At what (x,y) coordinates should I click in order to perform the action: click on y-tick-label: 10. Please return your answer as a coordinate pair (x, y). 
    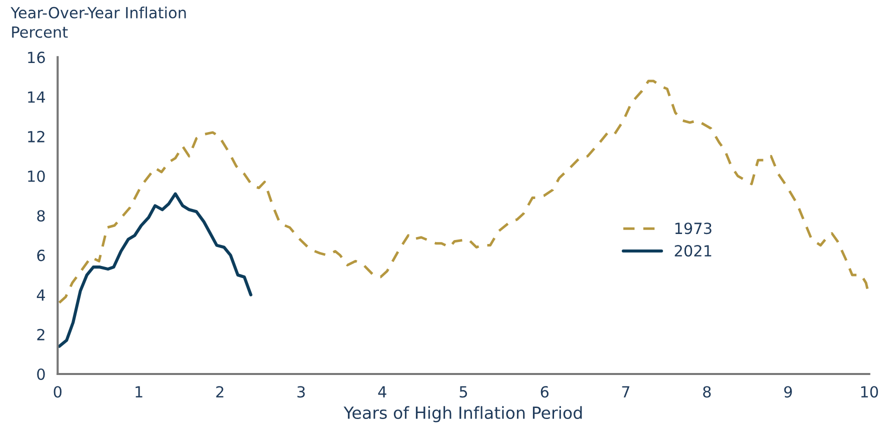
    Looking at the image, I should click on (36, 176).